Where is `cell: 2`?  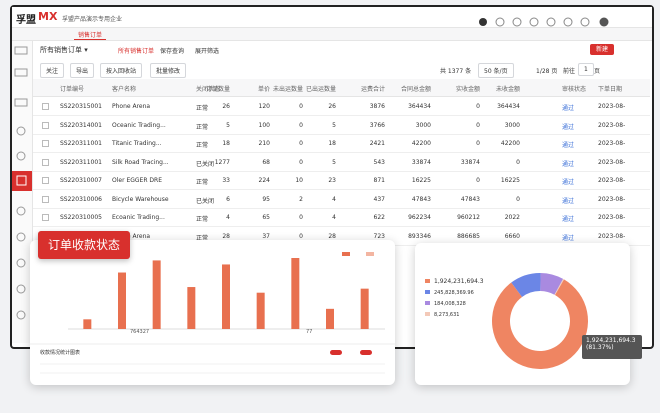
cell: 2 is located at coordinates (301, 199).